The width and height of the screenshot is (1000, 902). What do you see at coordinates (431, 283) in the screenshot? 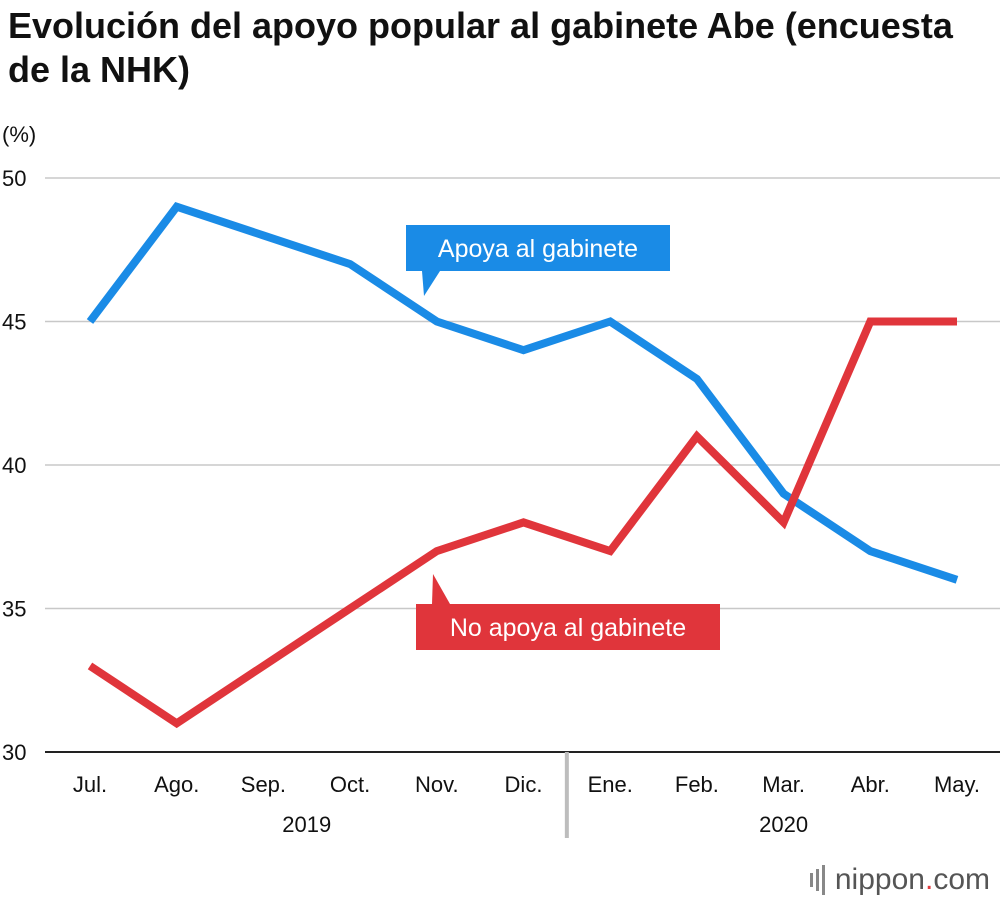
I see `support-series-label-pointer` at bounding box center [431, 283].